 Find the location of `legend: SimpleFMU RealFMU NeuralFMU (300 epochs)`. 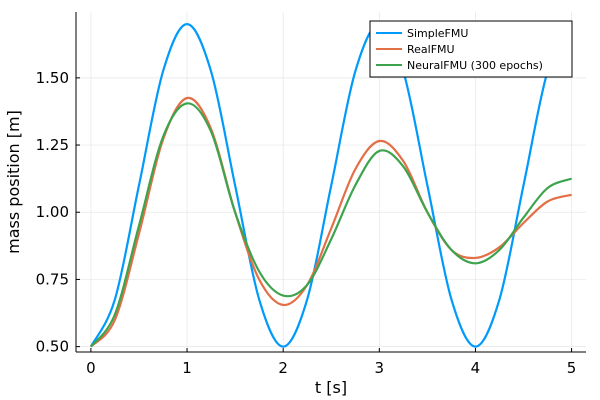

legend: SimpleFMU RealFMU NeuralFMU (300 epochs) is located at coordinates (471, 49).